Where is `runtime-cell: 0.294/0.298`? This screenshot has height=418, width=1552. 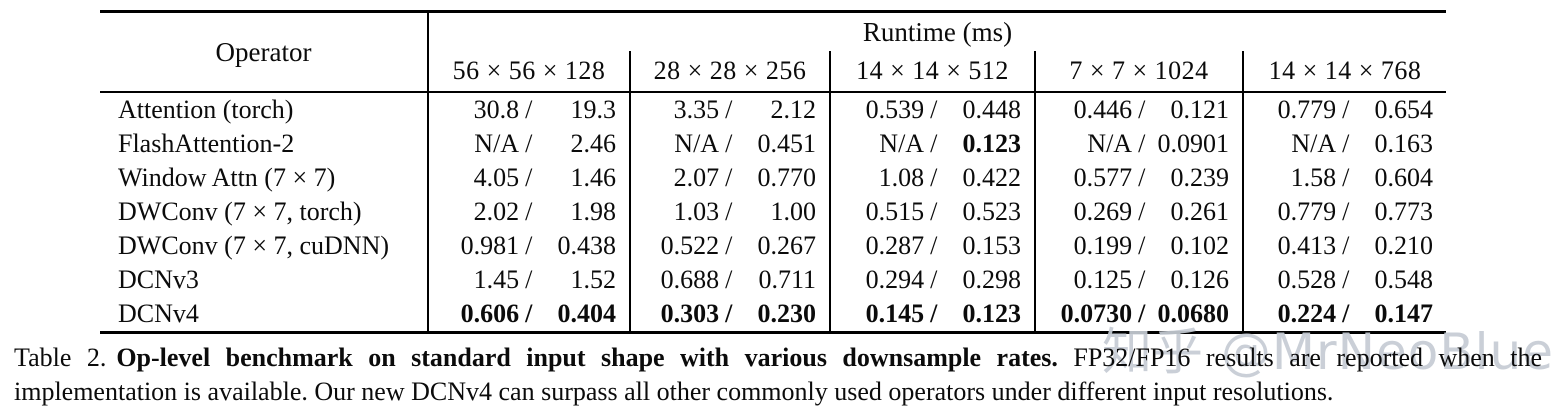
runtime-cell: 0.294/0.298 is located at coordinates (932, 280).